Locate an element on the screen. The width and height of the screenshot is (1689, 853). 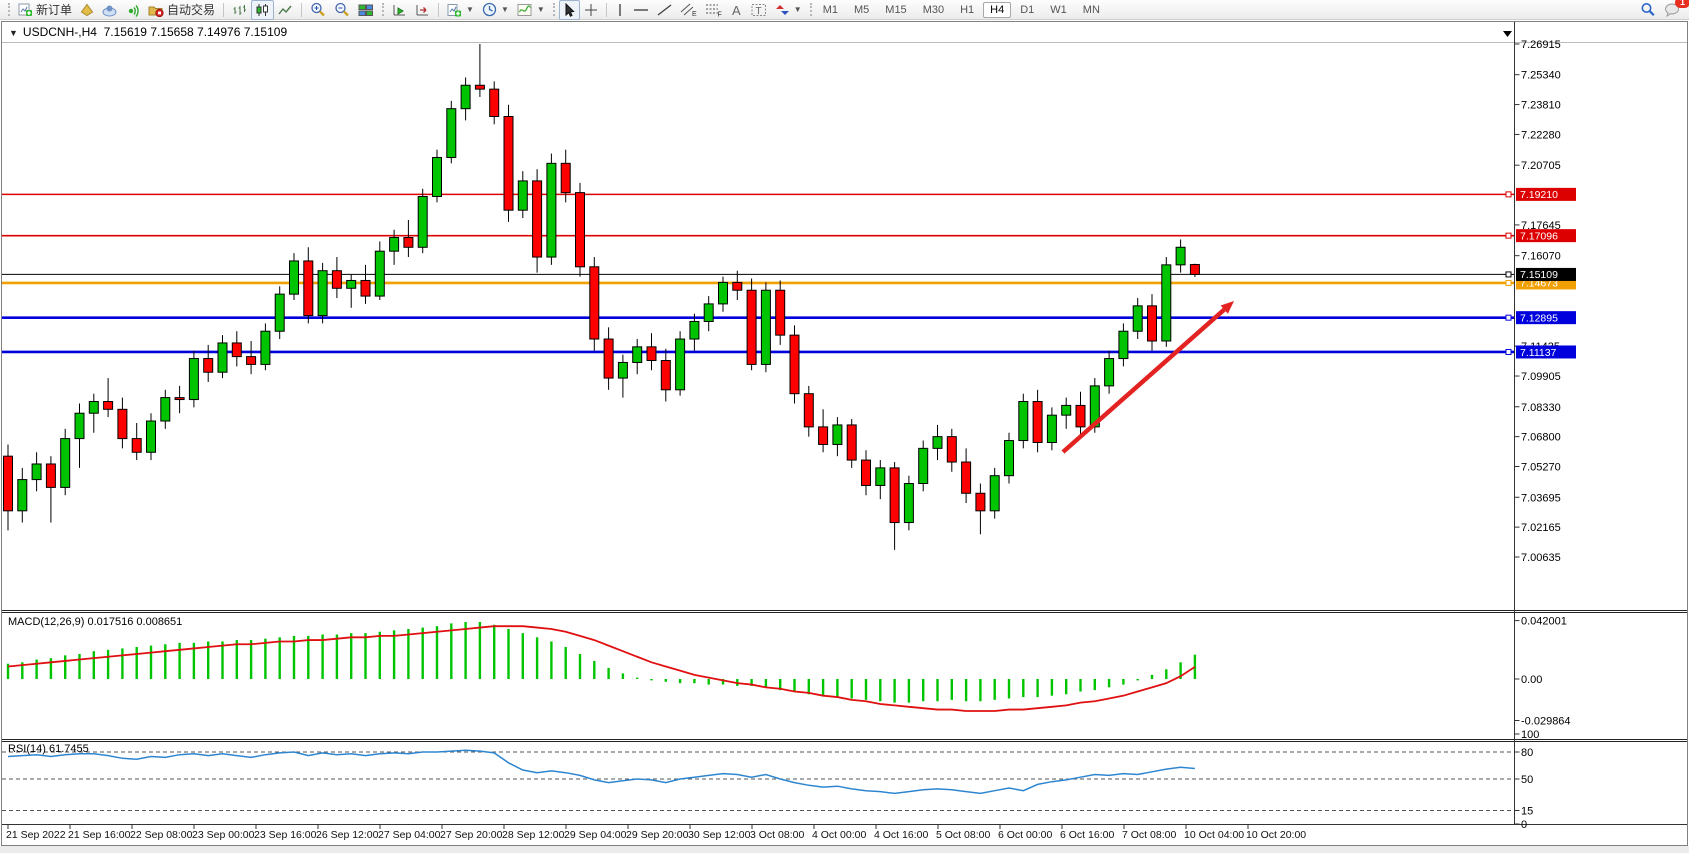
new-order-label: 新订单 is located at coordinates (54, 10).